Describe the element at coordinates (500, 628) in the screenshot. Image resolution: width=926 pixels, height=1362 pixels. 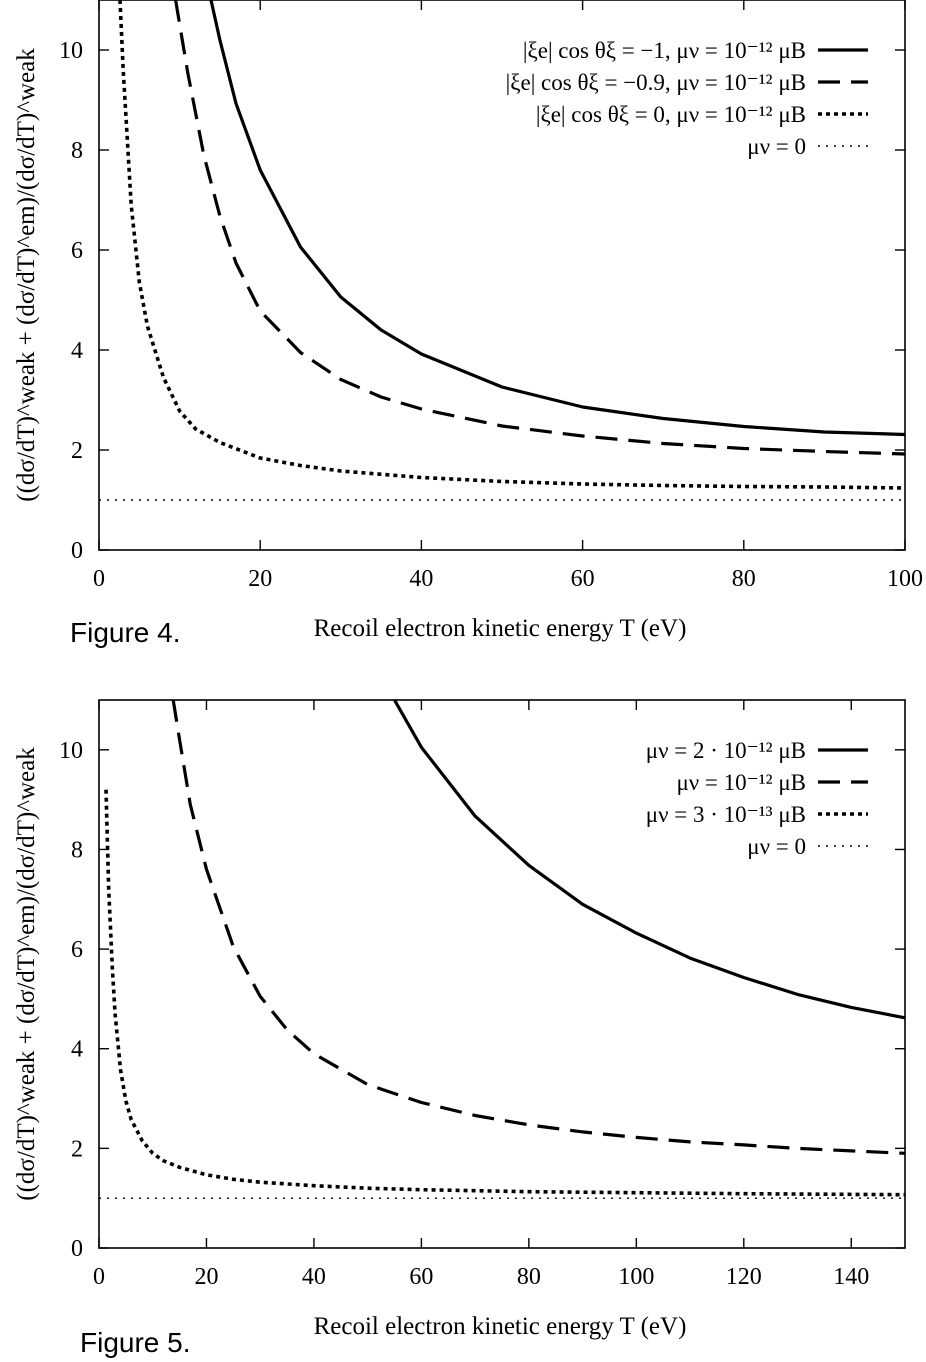
I see `fig4-x-axis-label: Recoil electron kinetic energy T (eV)` at that location.